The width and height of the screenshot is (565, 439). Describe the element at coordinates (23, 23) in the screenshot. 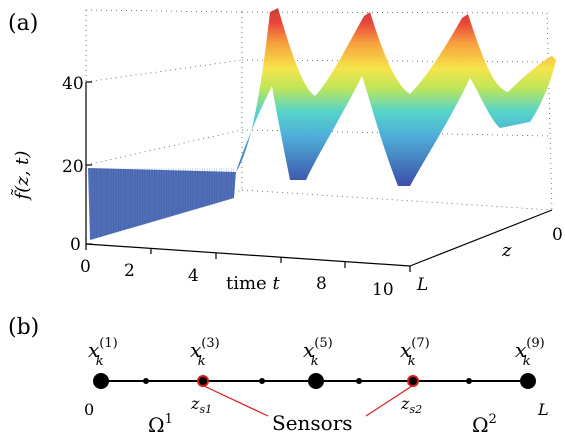

I see `panel-a-label: (a)` at that location.